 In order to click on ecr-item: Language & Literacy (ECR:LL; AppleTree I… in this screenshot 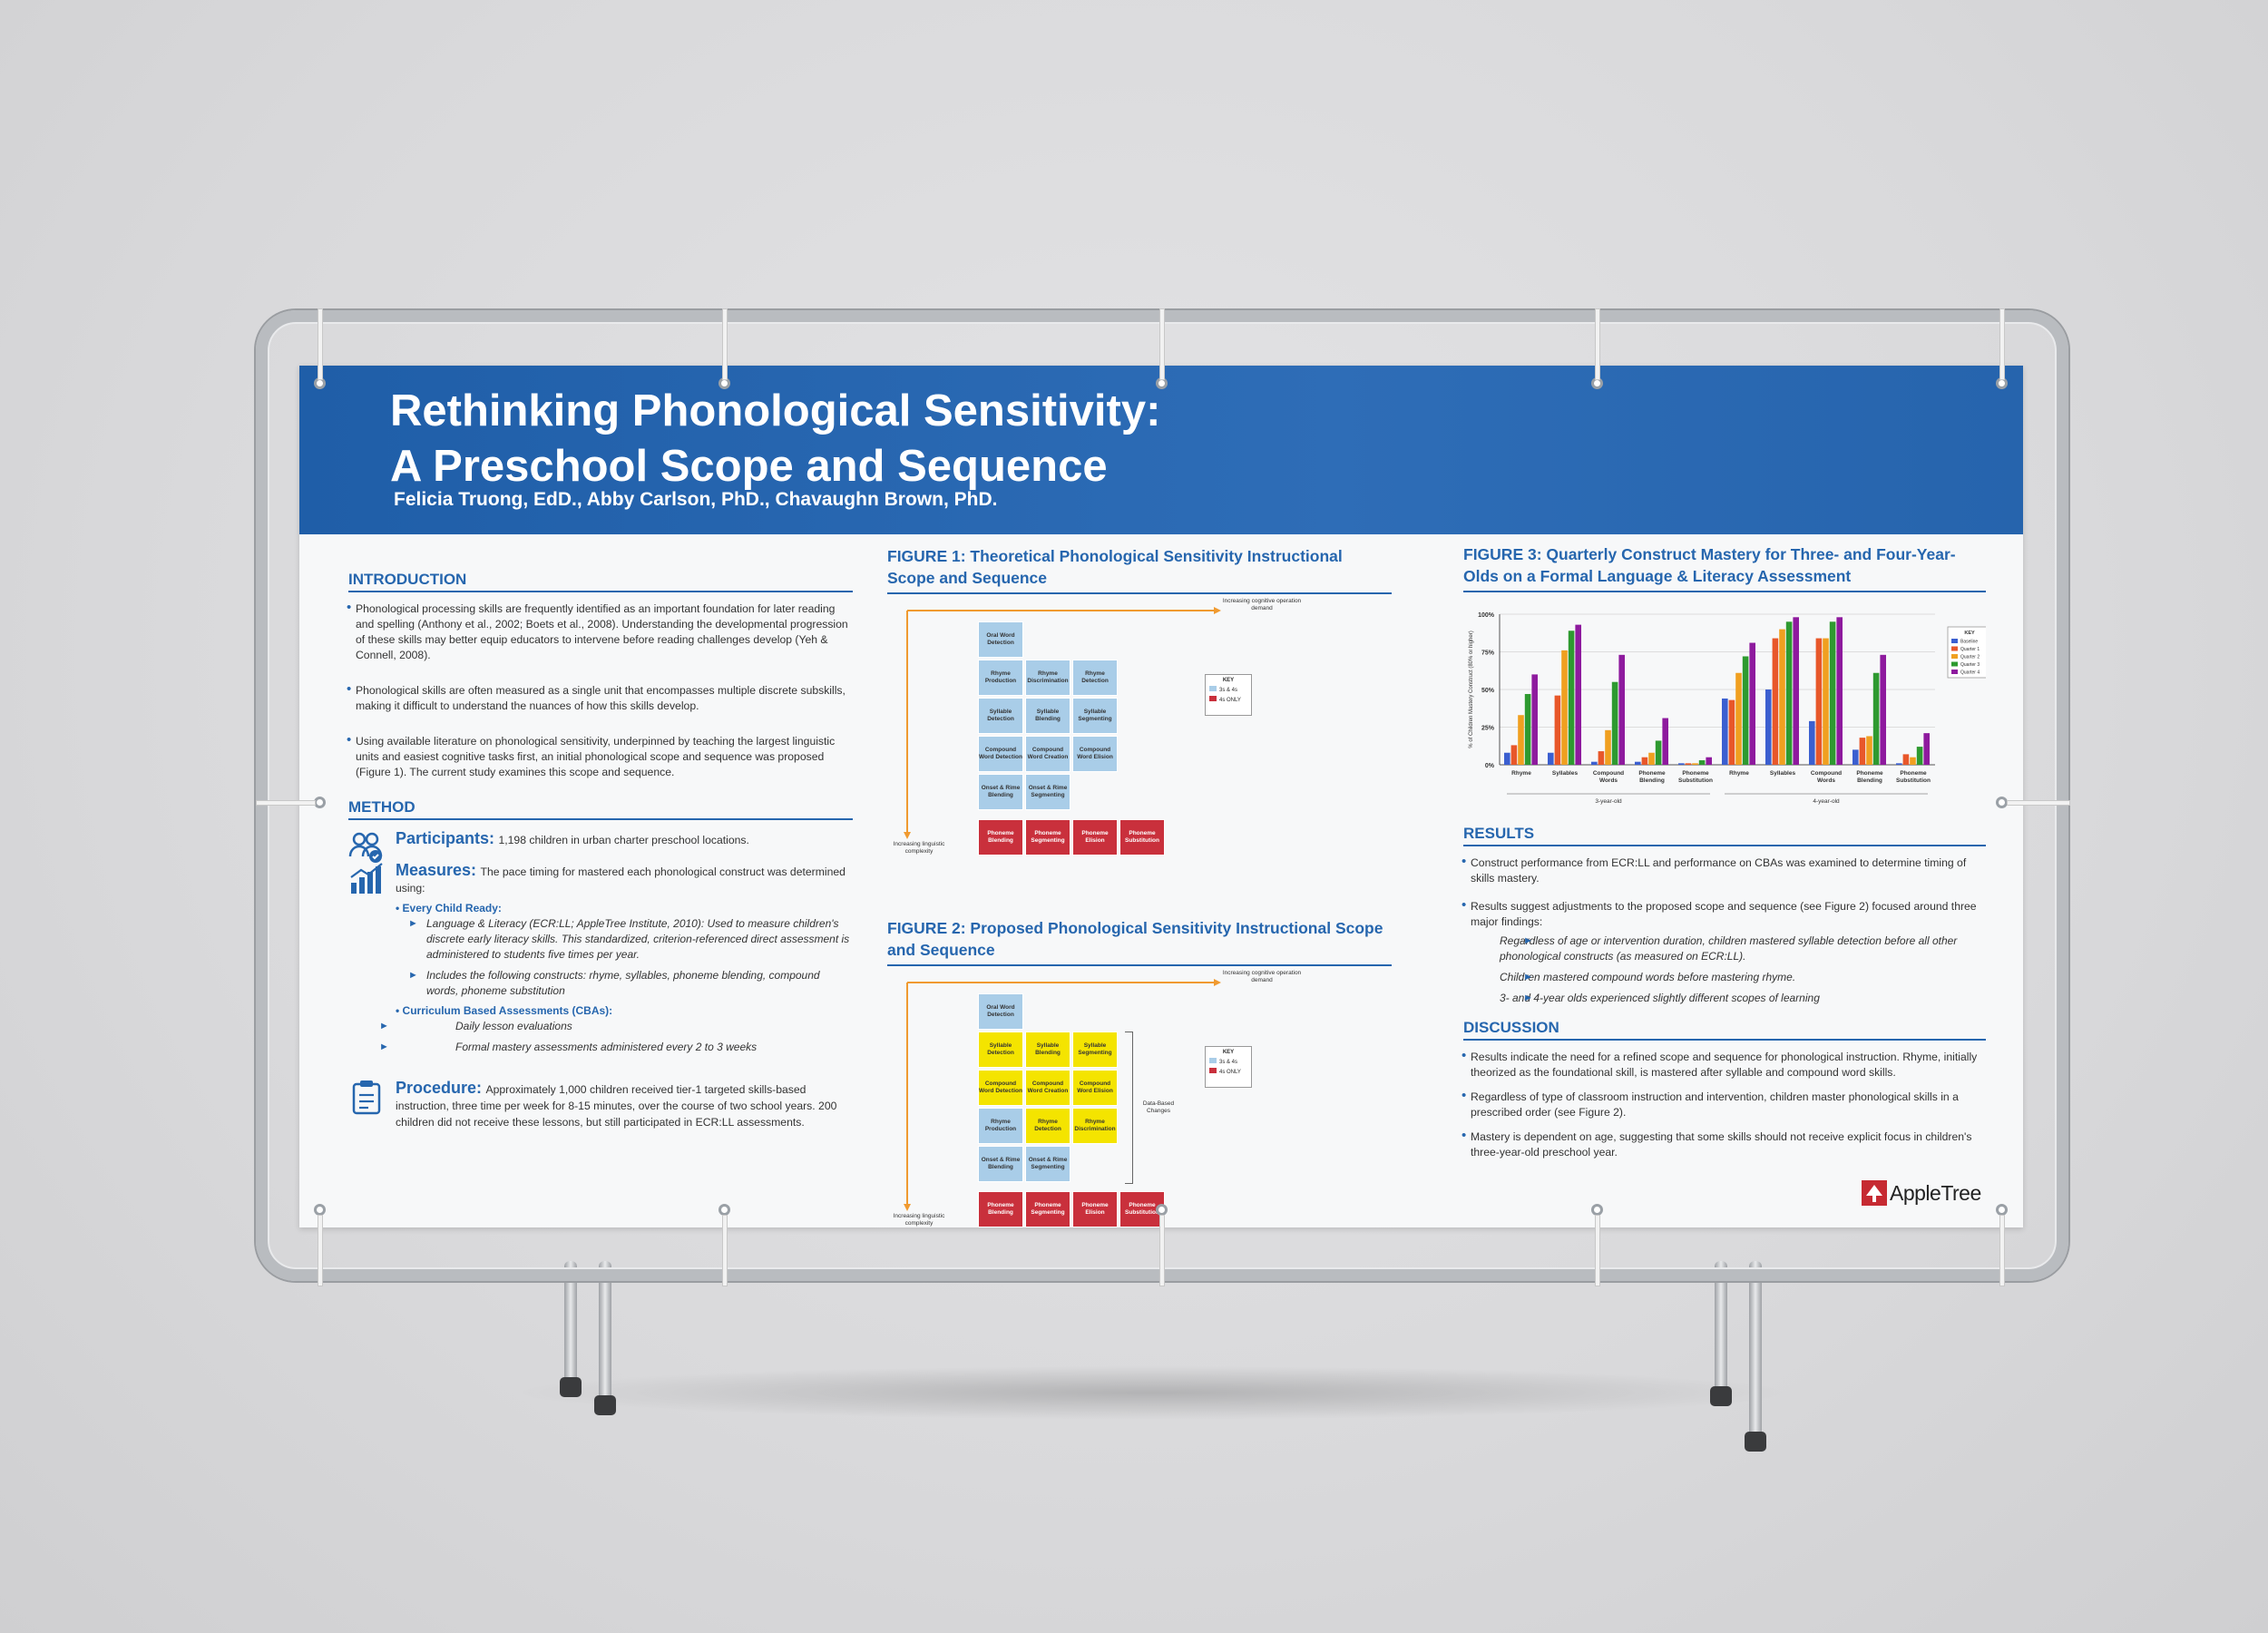, I will do `click(601, 940)`.